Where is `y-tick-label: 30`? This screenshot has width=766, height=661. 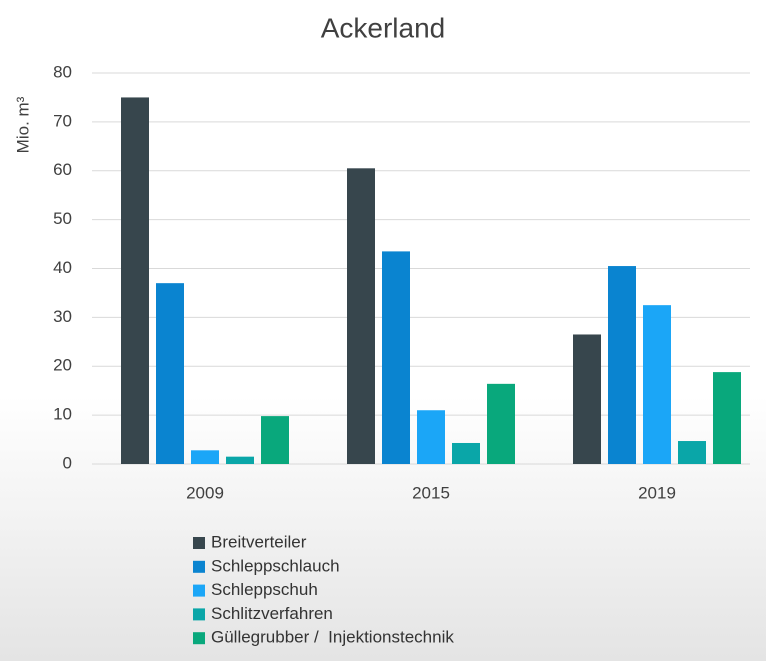
y-tick-label: 30 is located at coordinates (62, 316).